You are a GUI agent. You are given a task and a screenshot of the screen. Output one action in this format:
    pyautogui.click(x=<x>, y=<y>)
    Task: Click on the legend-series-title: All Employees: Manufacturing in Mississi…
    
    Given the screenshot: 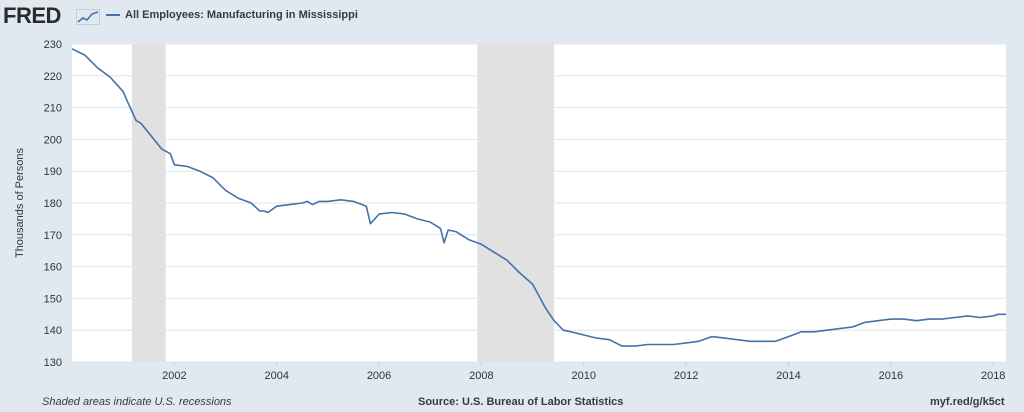 What is the action you would take?
    pyautogui.click(x=241, y=15)
    